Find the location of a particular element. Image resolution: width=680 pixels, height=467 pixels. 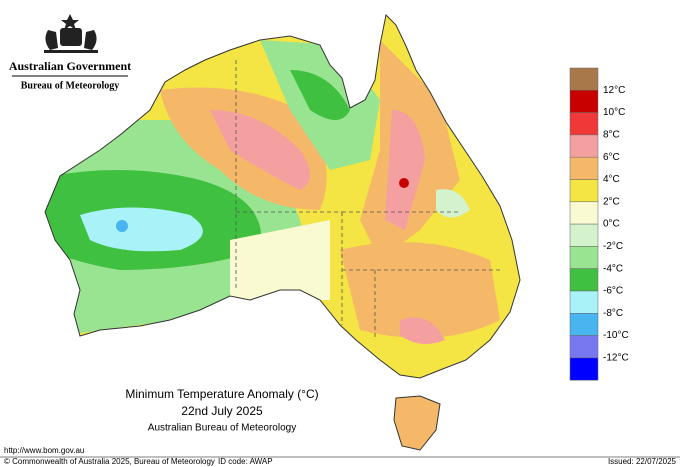

legend-label: 2°C is located at coordinates (611, 201).